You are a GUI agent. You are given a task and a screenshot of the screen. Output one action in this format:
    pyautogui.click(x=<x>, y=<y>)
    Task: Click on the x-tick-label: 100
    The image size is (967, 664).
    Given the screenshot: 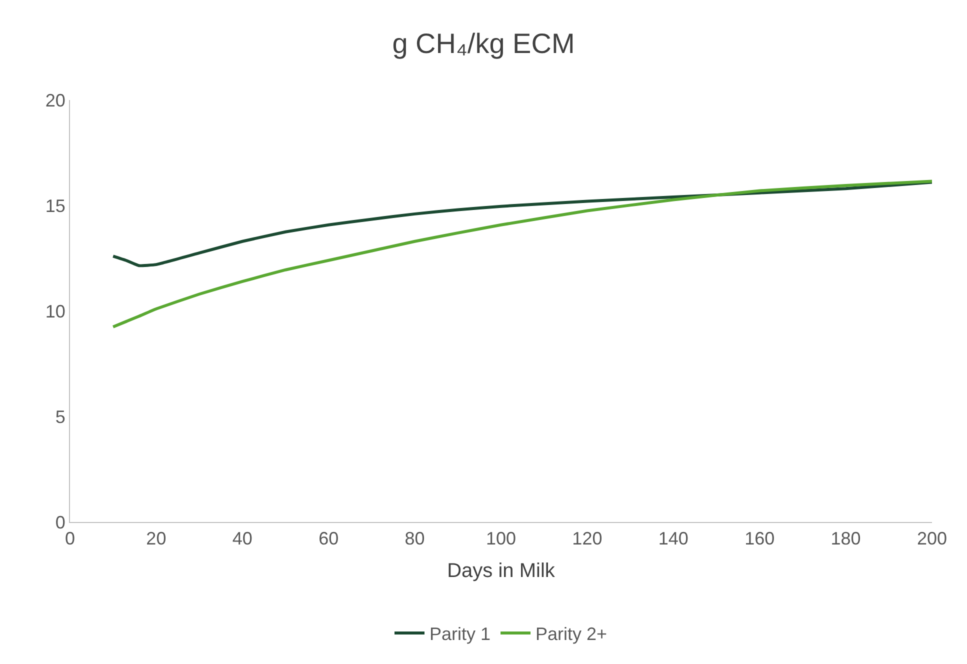 What is the action you would take?
    pyautogui.click(x=501, y=538)
    